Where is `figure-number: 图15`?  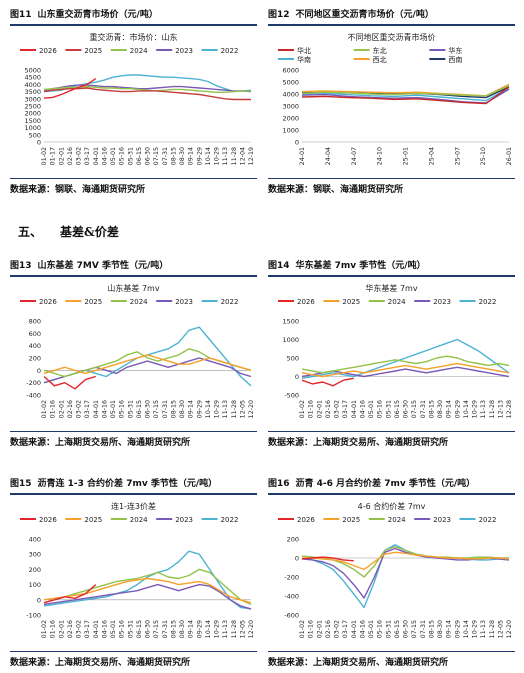
figure-number: 图15 is located at coordinates (21, 484).